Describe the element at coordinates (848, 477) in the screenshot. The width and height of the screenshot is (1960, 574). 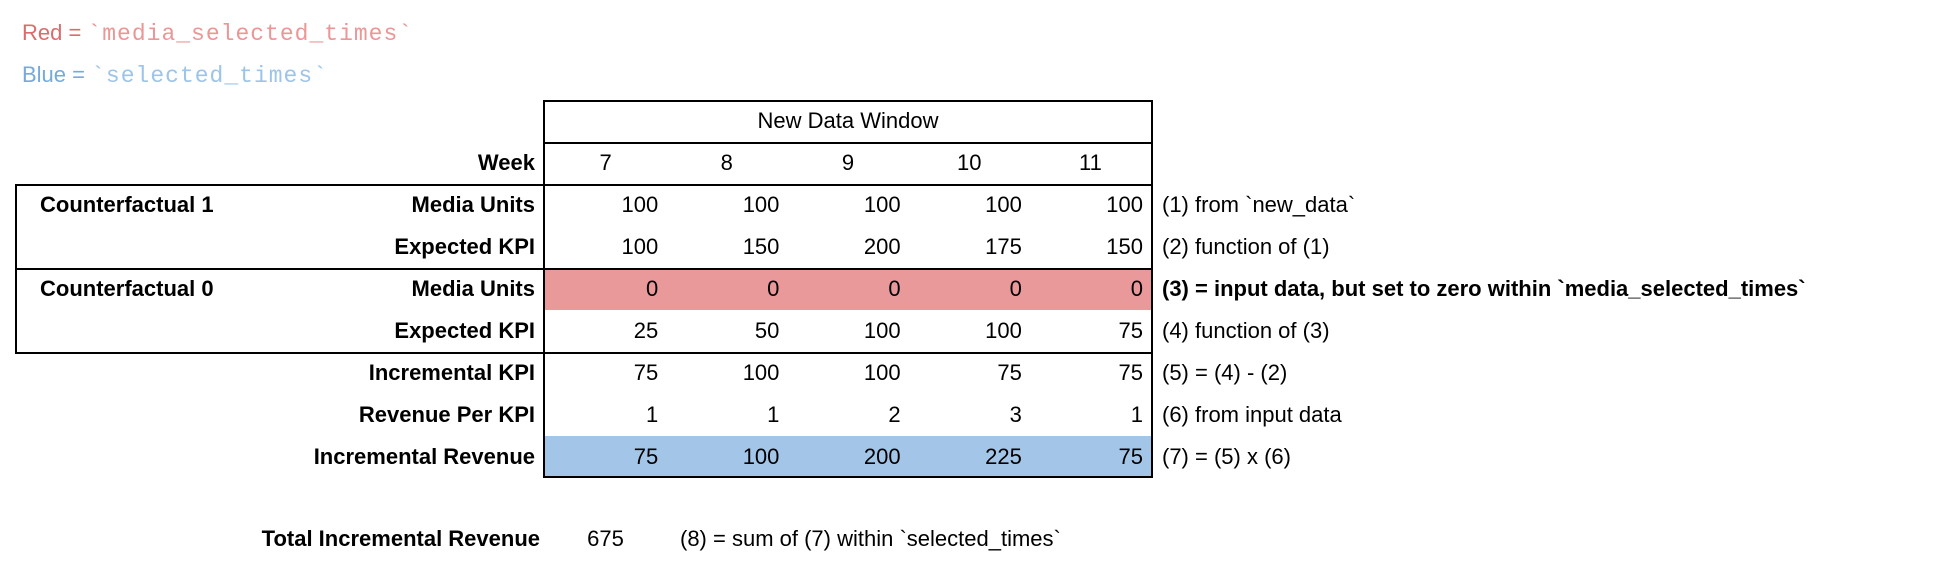
I see `grid-line-bottom` at that location.